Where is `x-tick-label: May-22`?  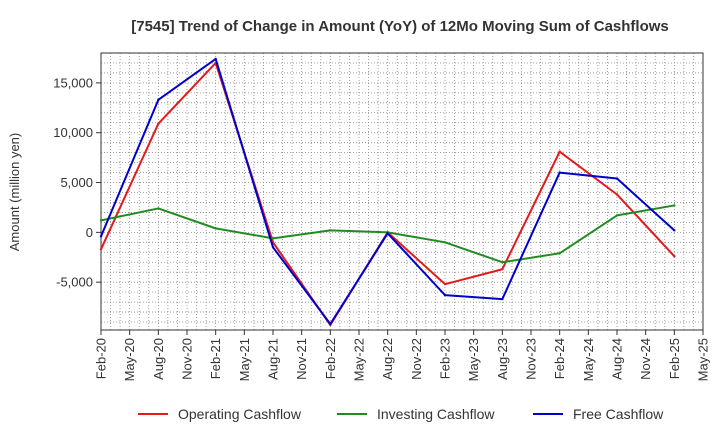
x-tick-label: May-22 is located at coordinates (359, 359).